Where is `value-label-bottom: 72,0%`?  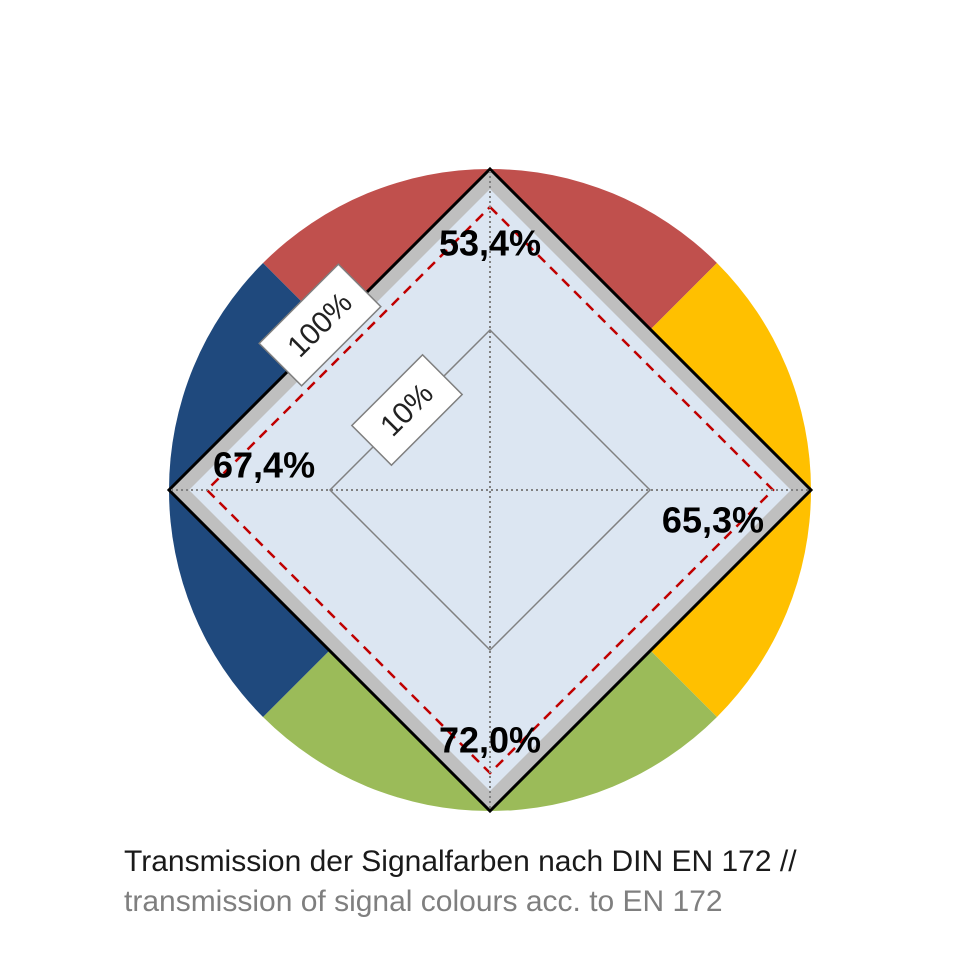 value-label-bottom: 72,0% is located at coordinates (490, 740).